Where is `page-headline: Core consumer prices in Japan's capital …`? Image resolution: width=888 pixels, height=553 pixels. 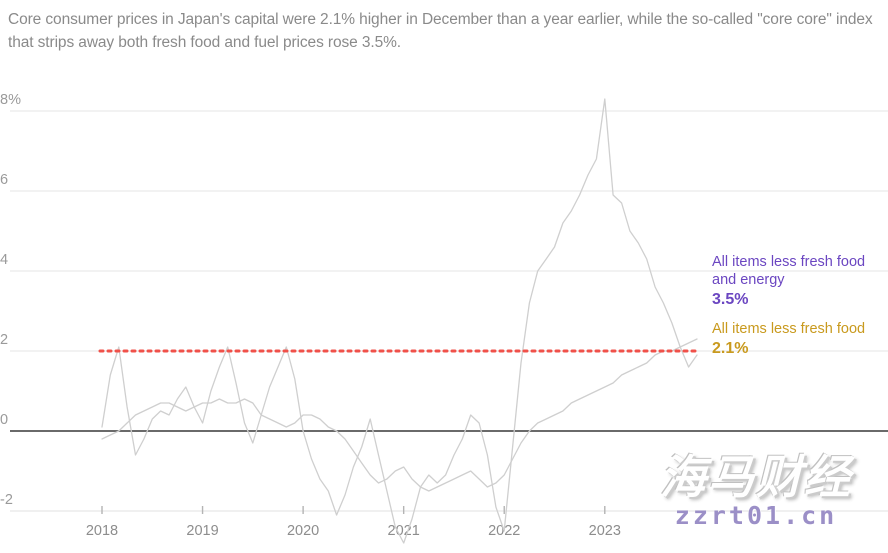
page-headline: Core consumer prices in Japan's capital … is located at coordinates (440, 31).